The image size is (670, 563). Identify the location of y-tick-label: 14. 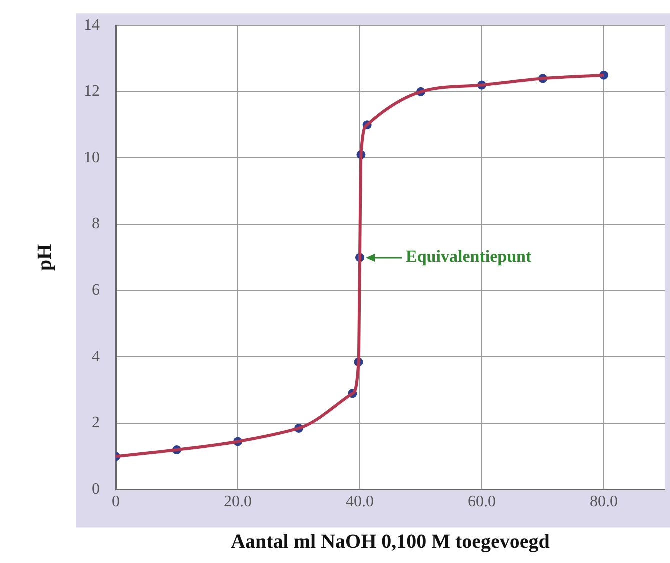
(92, 25).